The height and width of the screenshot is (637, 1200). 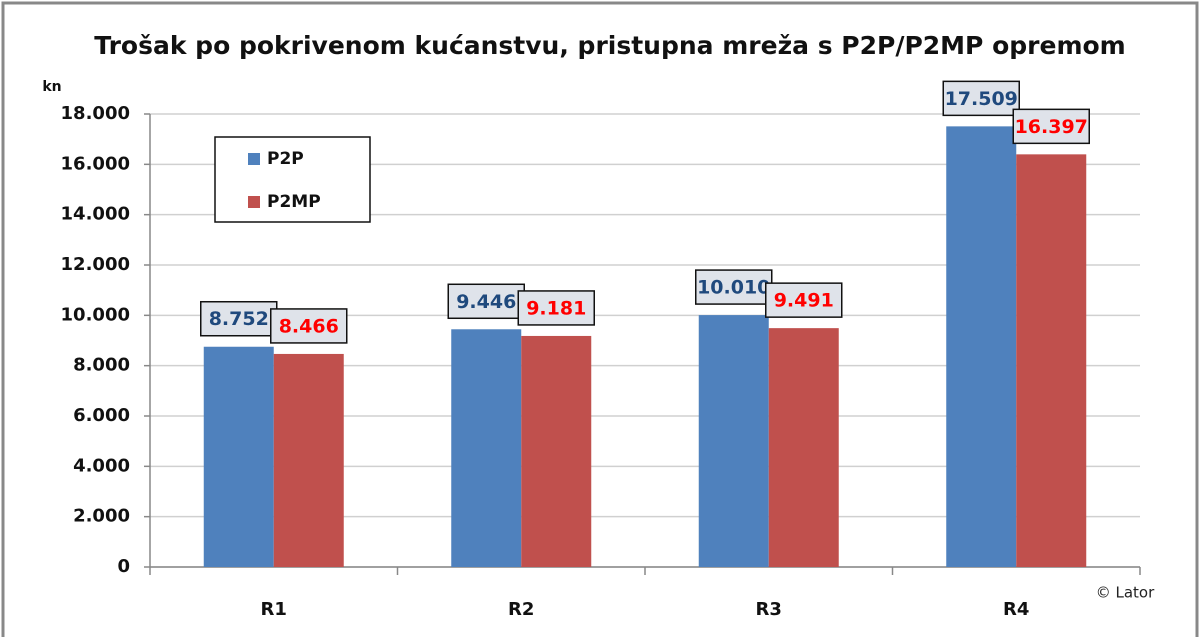 What do you see at coordinates (95, 264) in the screenshot?
I see `y-tick-label: 12.000` at bounding box center [95, 264].